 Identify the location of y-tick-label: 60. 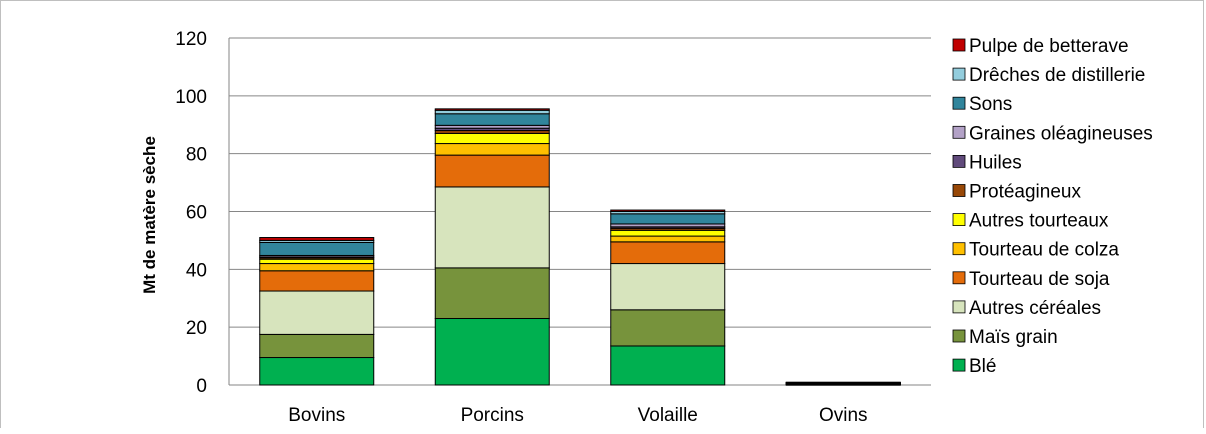
(196, 213).